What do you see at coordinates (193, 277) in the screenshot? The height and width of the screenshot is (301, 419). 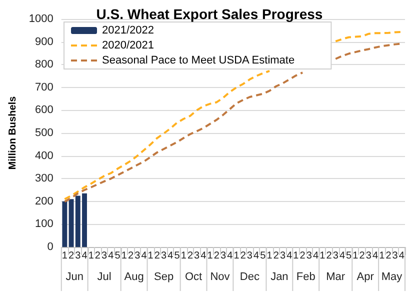 I see `text: Oct` at bounding box center [193, 277].